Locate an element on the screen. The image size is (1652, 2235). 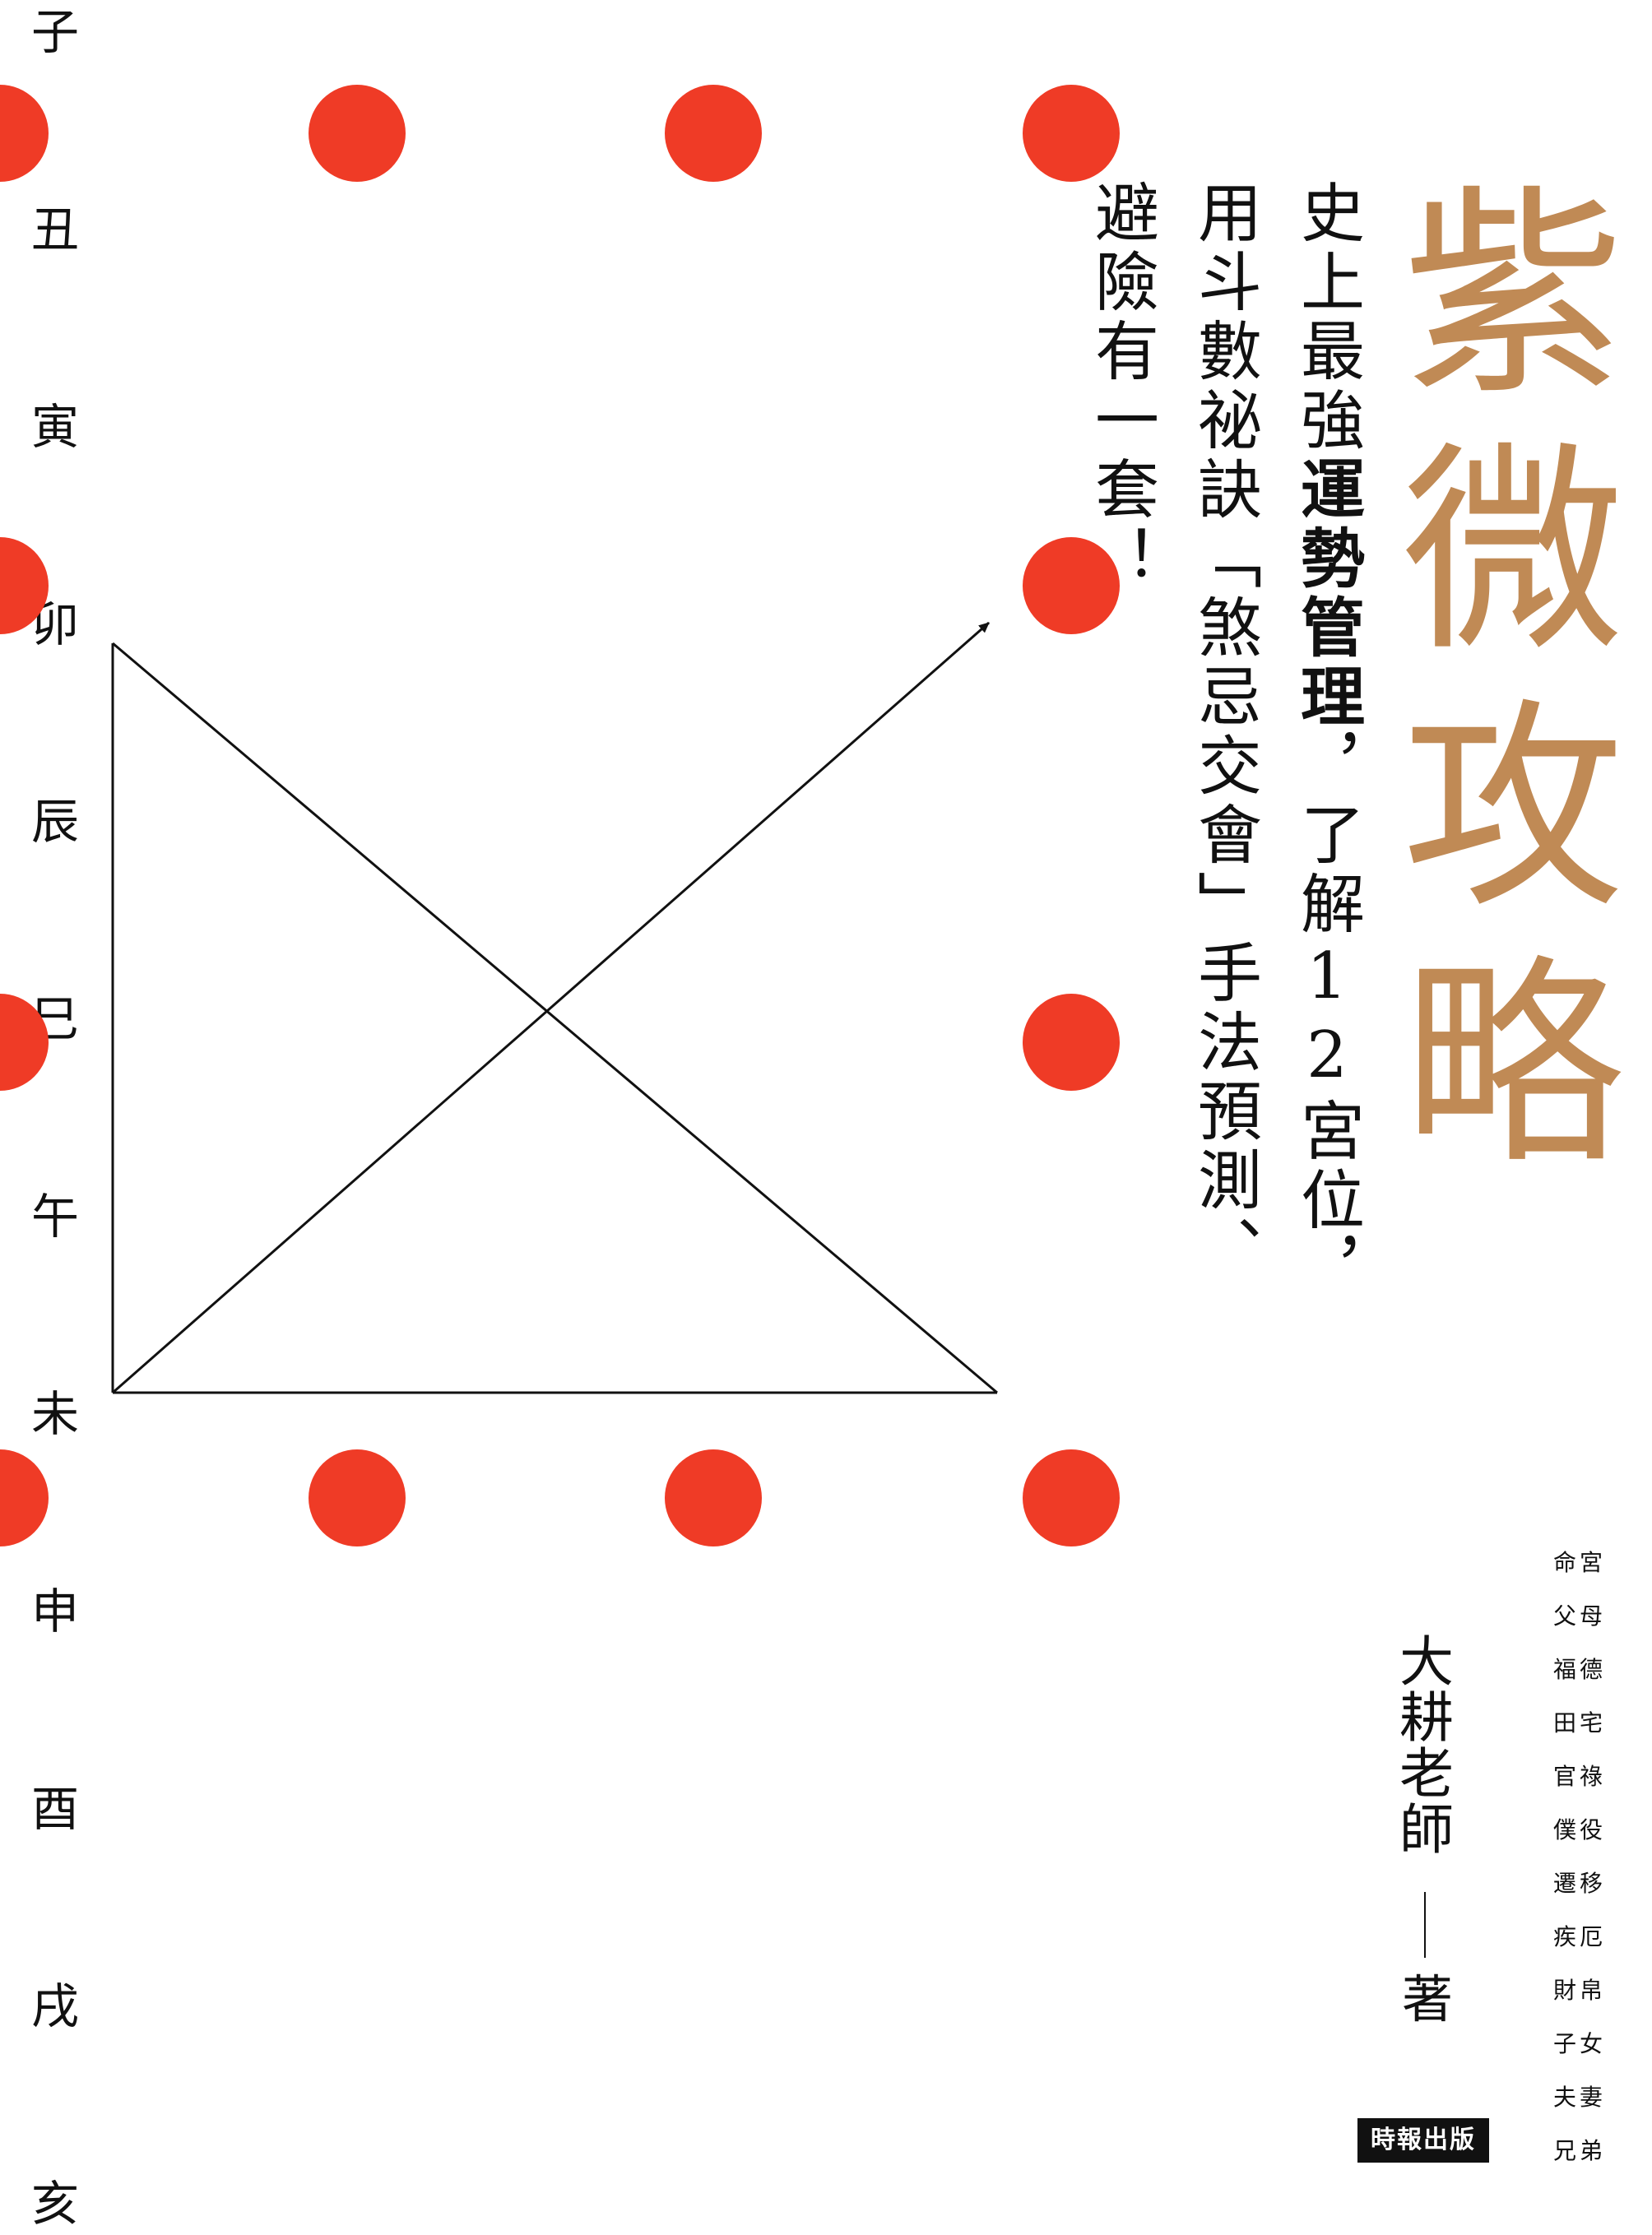
palace-item: 父母 is located at coordinates (1580, 1616).